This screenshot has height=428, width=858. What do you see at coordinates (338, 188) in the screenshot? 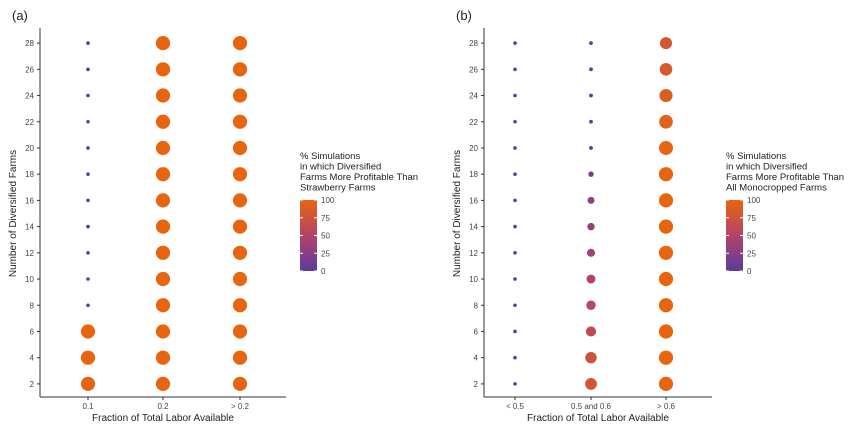
I see `legend-title-line: Strawberry Farms` at bounding box center [338, 188].